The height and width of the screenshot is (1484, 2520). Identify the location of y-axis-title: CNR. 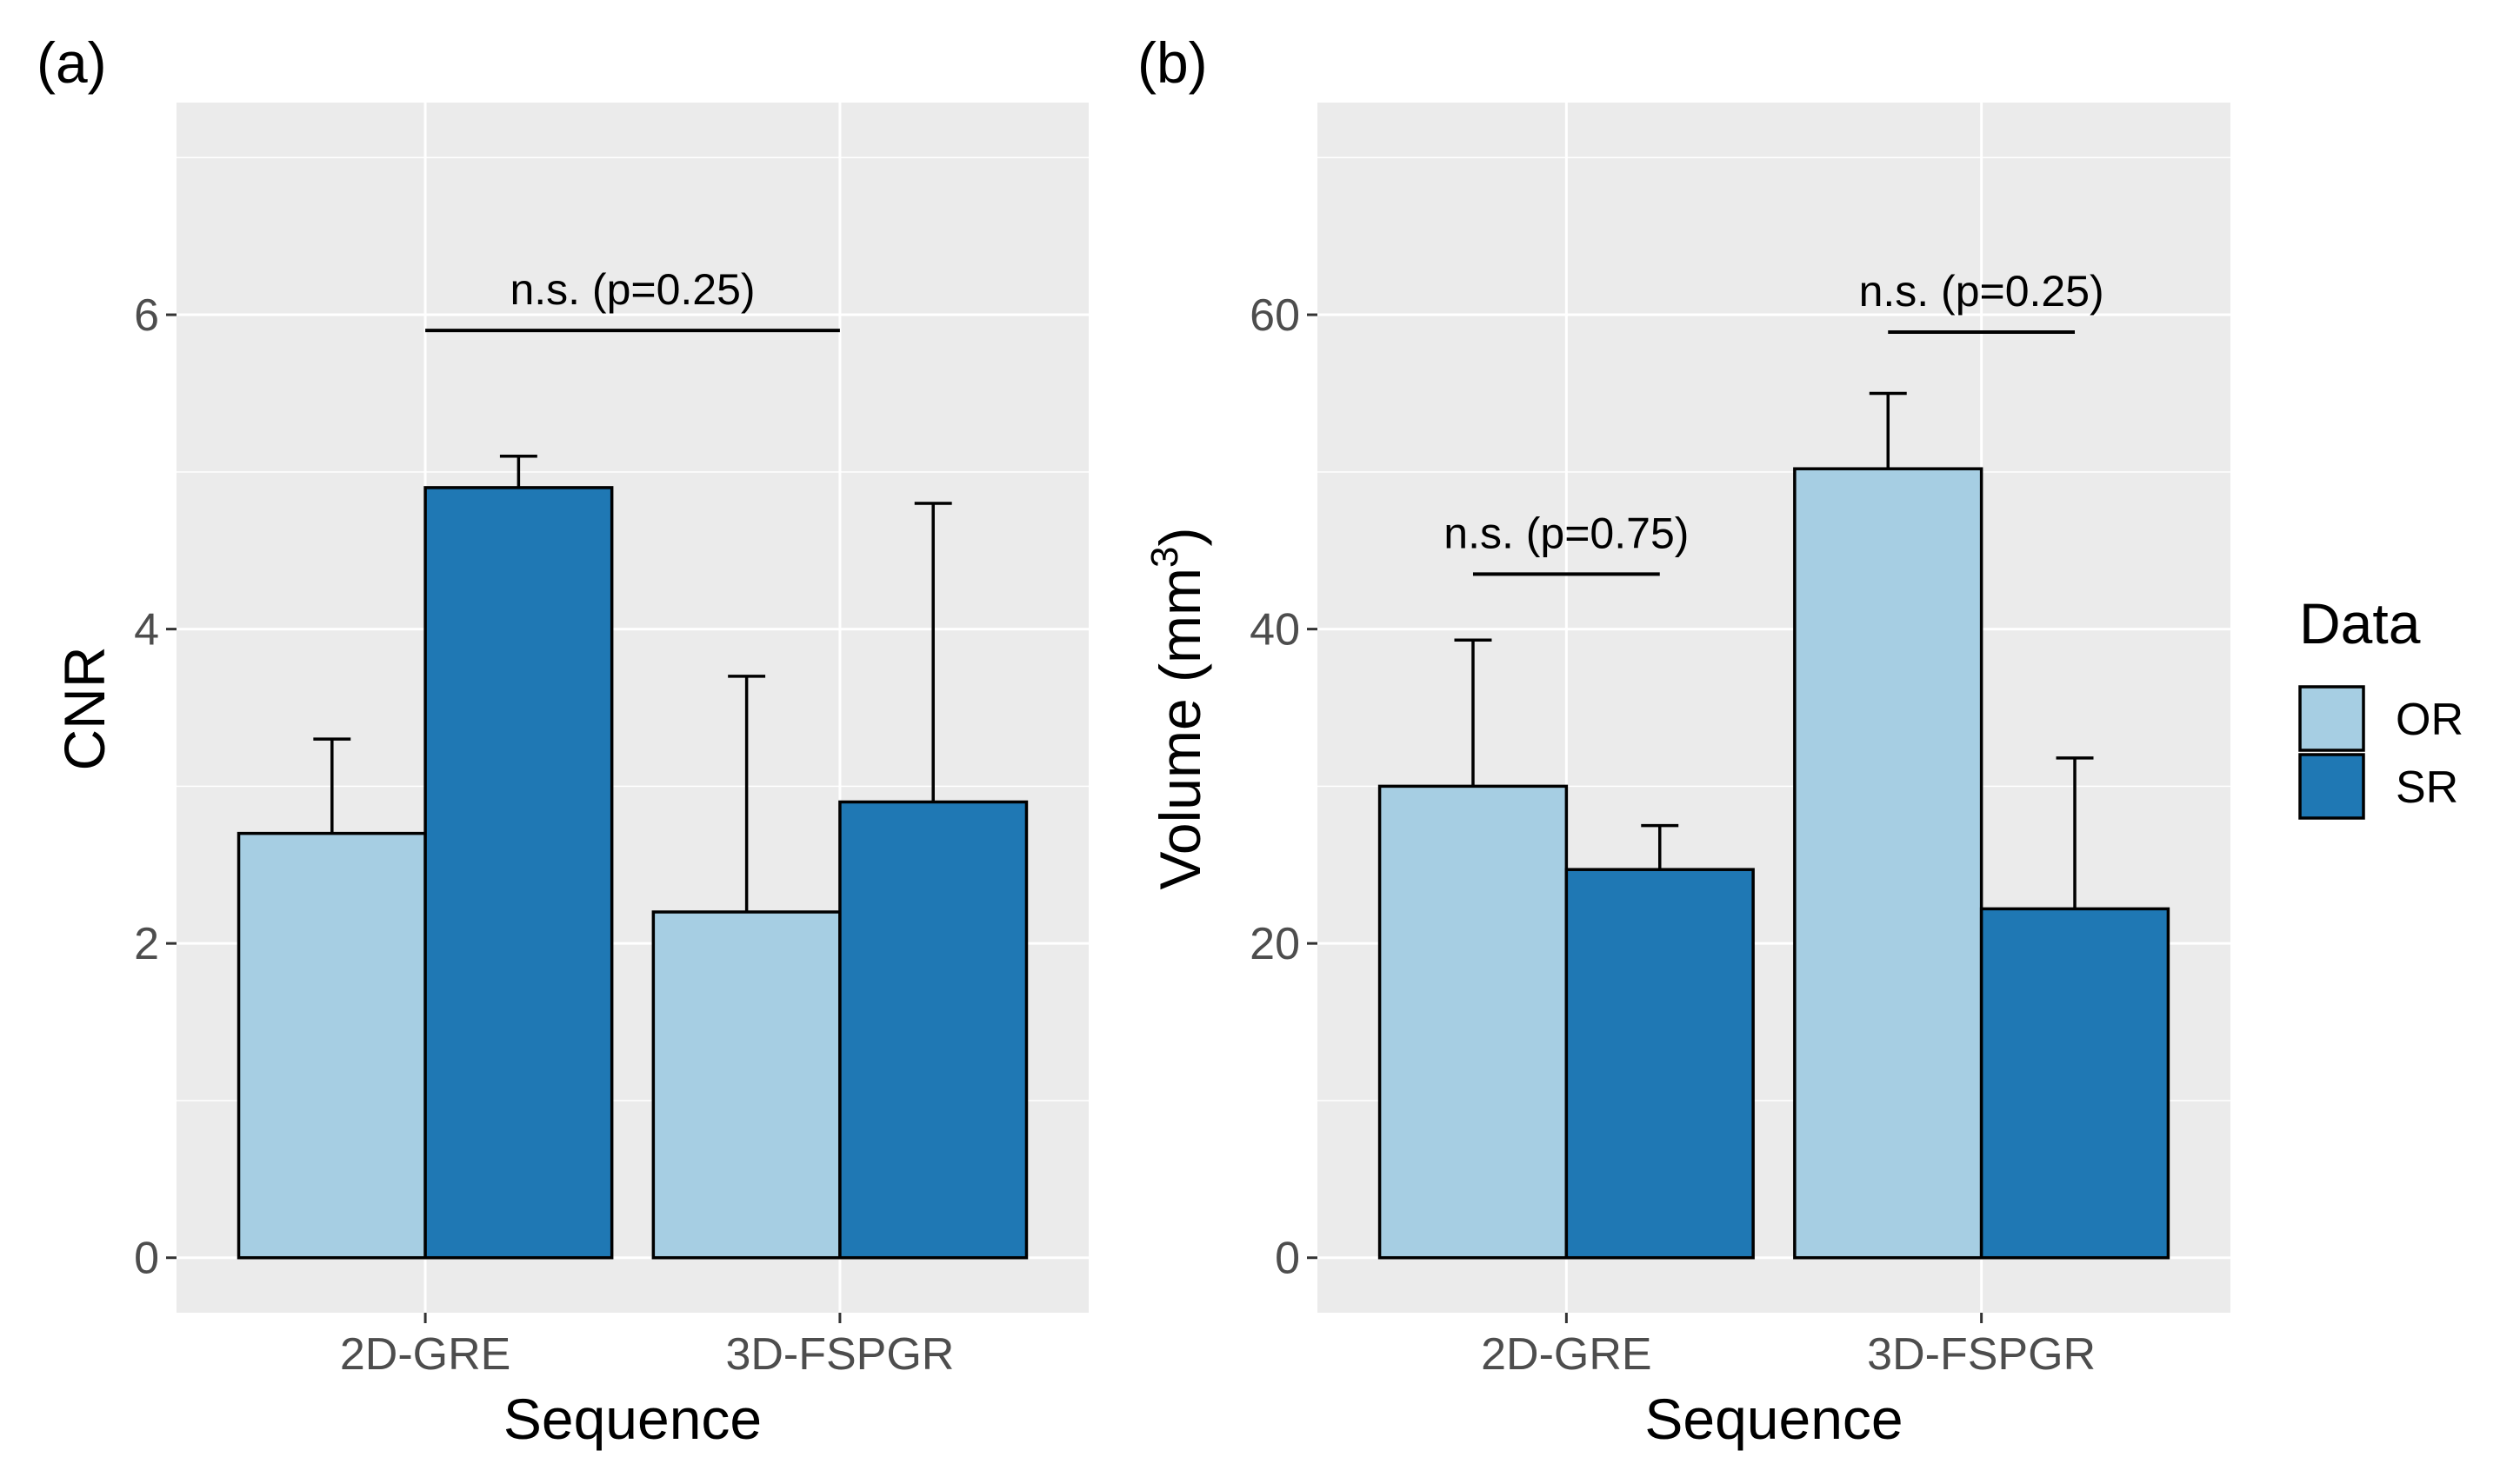
(84, 709).